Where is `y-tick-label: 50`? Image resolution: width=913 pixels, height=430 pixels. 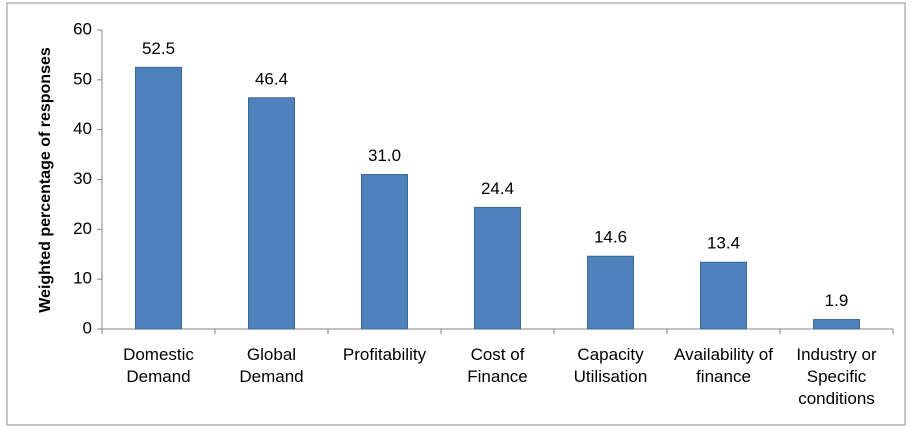
y-tick-label: 50 is located at coordinates (82, 78).